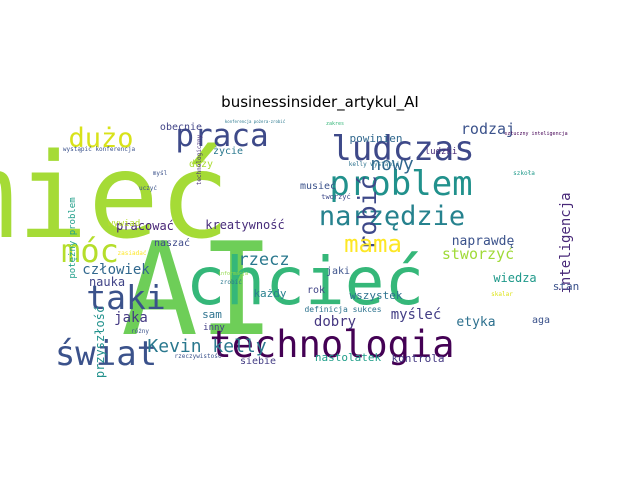 This screenshot has width=640, height=480. Describe the element at coordinates (73, 237) in the screenshot. I see `word-47: potężny problem` at that location.